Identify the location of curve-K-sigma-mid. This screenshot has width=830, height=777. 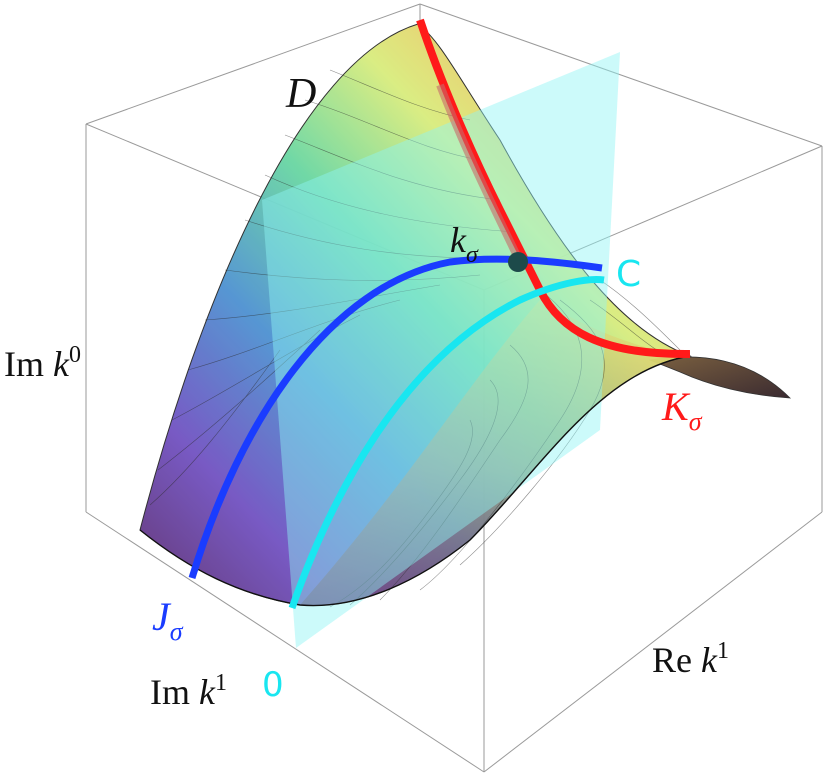
(479, 171).